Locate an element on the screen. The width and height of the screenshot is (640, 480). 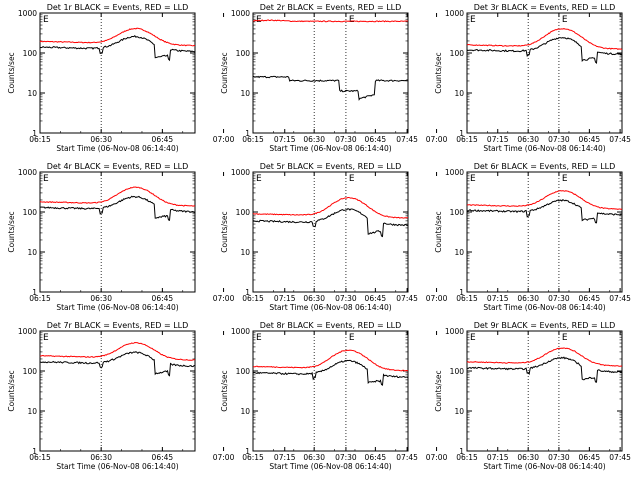
panel-title: Det 4r BLACK = Events, RED = LLD is located at coordinates (118, 166).